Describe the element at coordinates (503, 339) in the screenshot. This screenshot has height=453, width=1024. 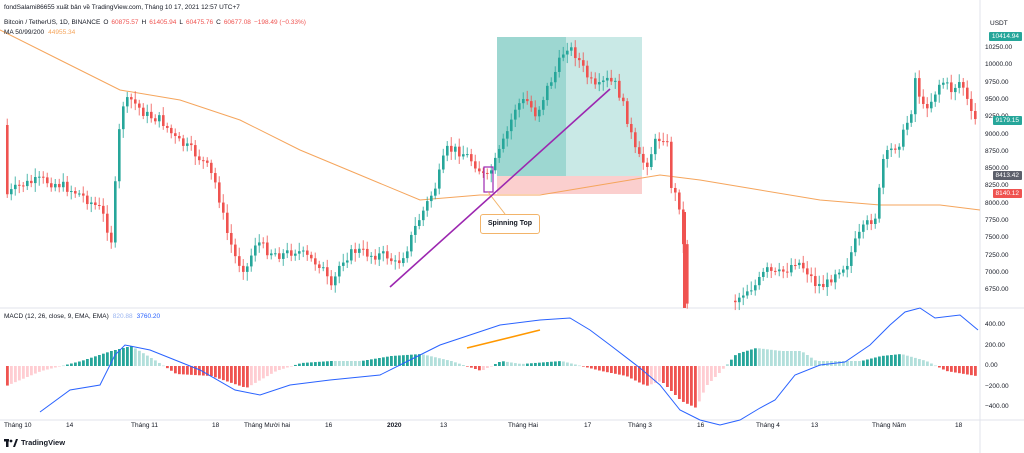
I see `macd-trend-line` at that location.